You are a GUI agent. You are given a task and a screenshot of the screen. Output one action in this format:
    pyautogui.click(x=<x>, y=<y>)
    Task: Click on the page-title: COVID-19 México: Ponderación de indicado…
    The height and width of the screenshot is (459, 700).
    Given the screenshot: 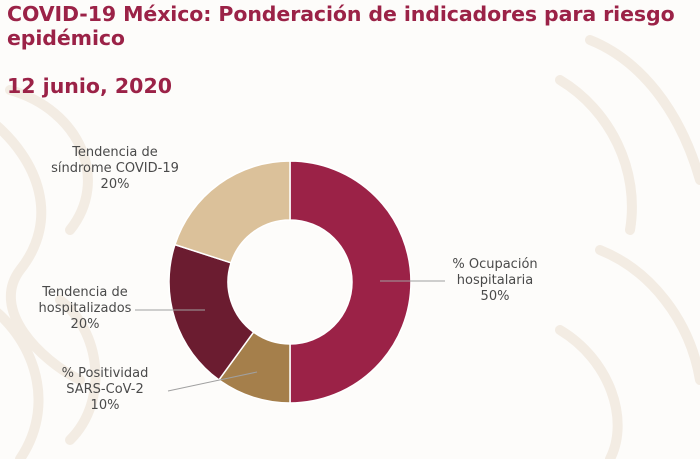 What is the action you would take?
    pyautogui.click(x=341, y=26)
    